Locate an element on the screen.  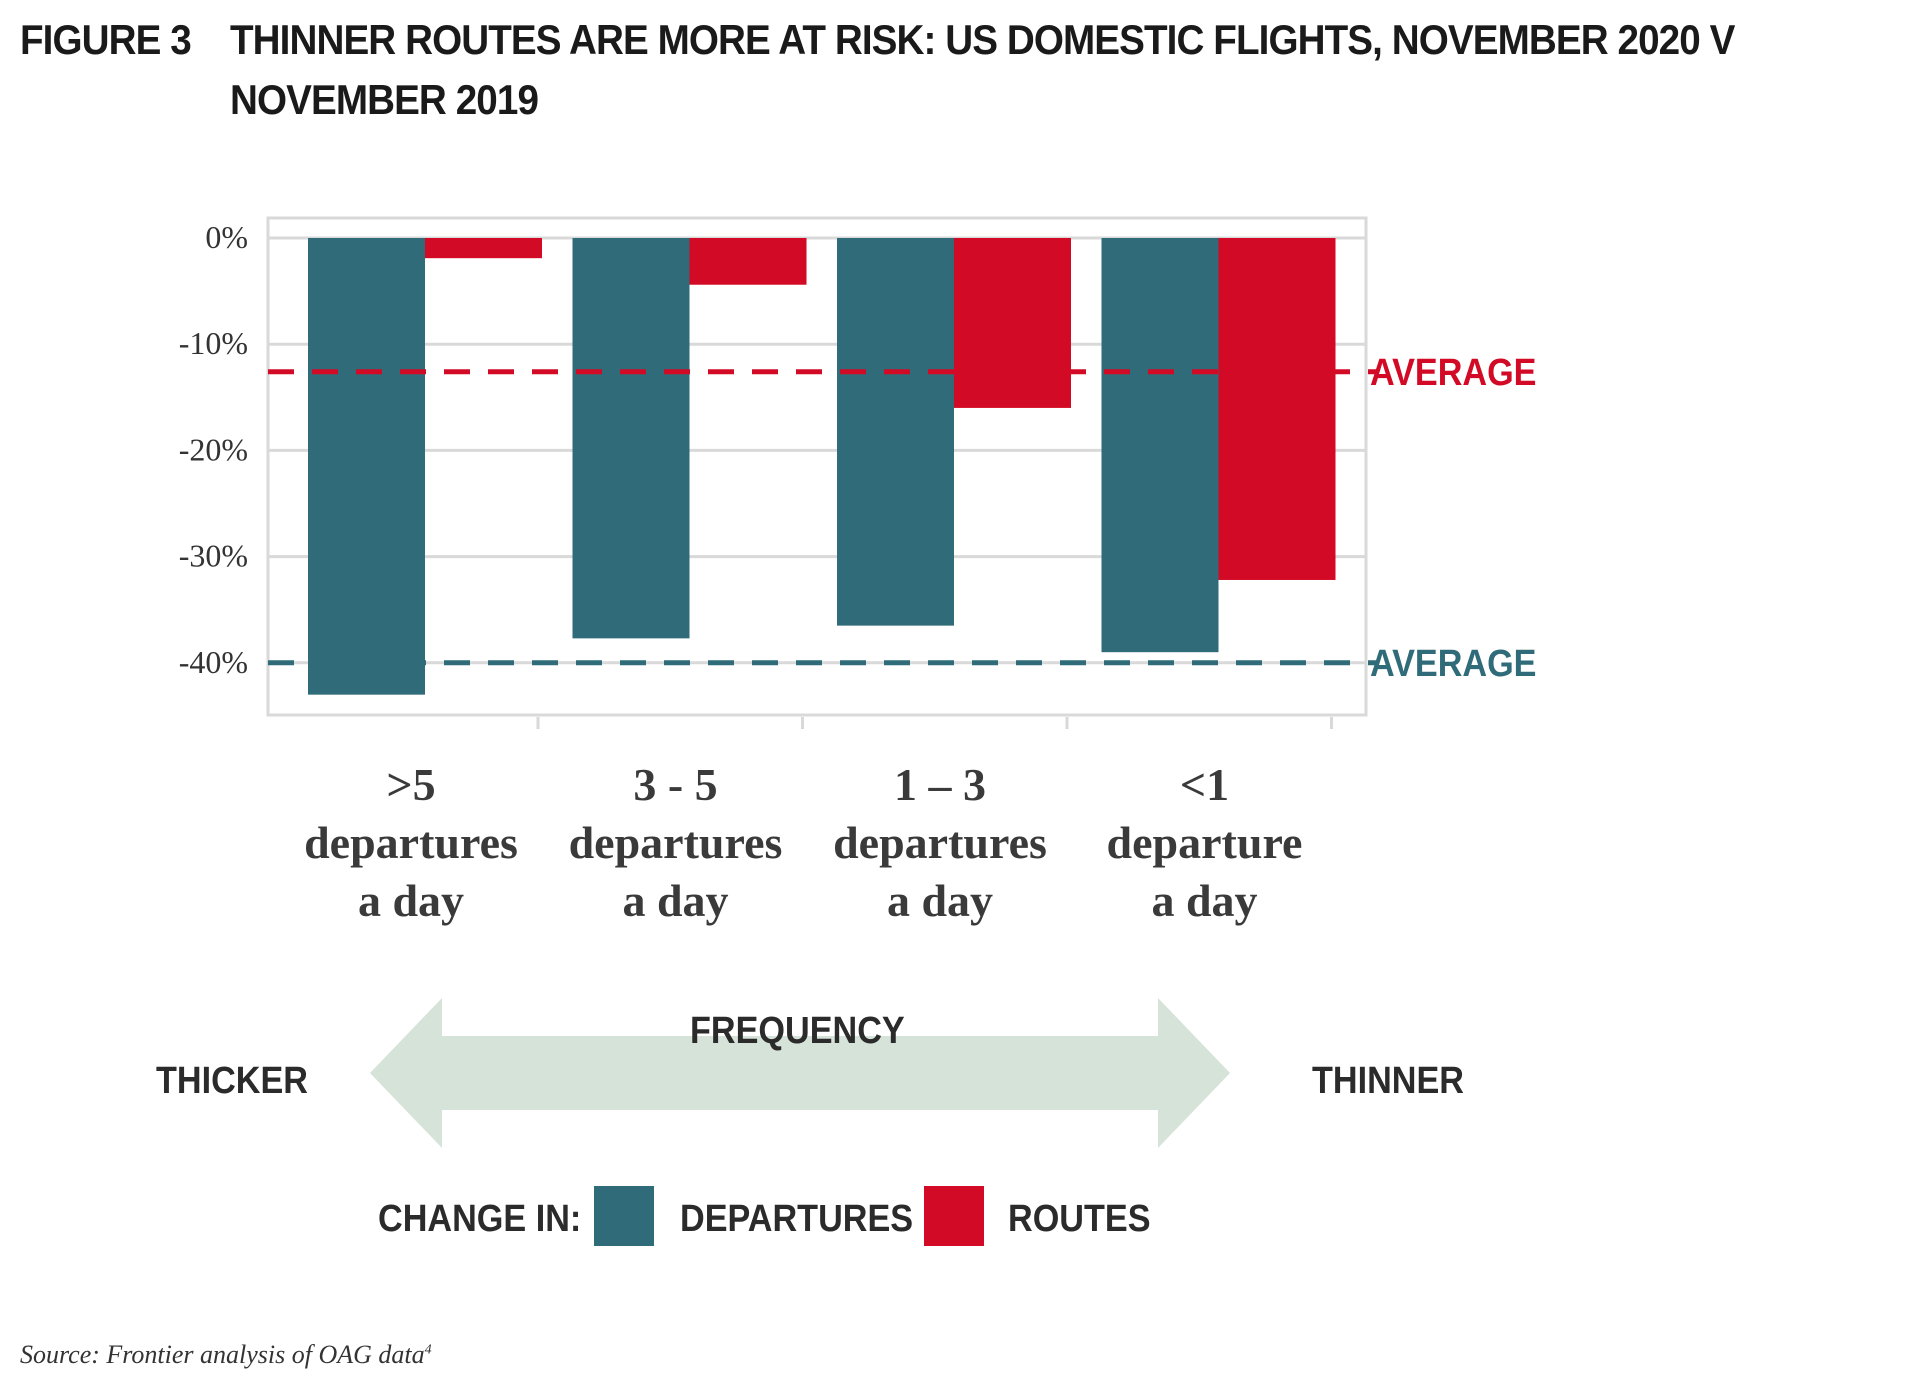
source-footnote: 4 is located at coordinates (428, 1350).